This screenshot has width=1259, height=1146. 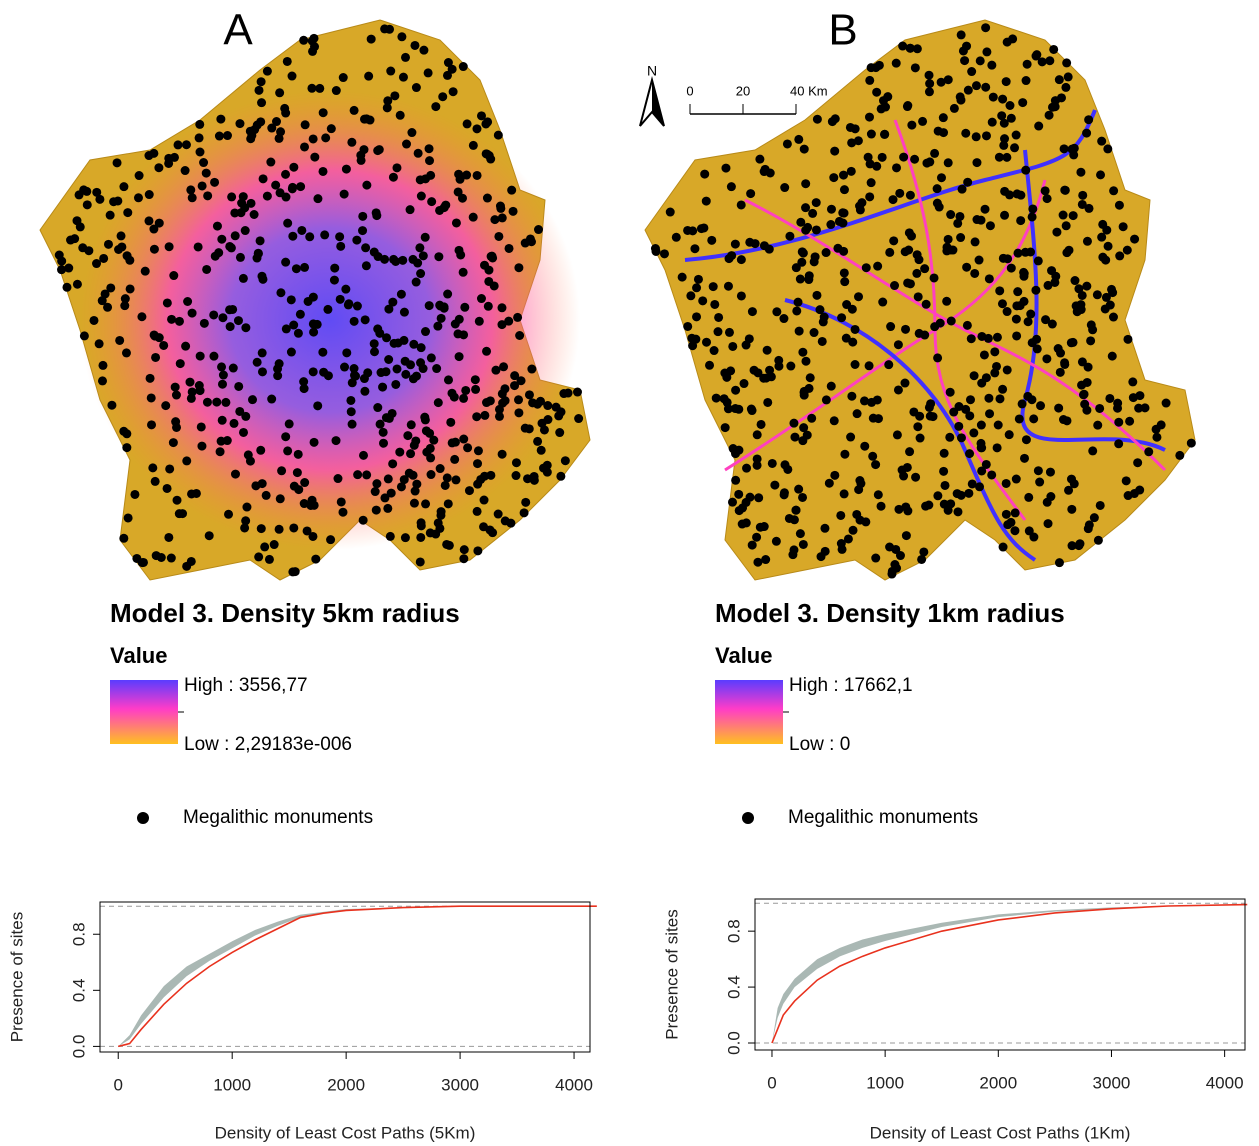 What do you see at coordinates (268, 744) in the screenshot?
I see `legend-low: Low : 2,29183e-006` at bounding box center [268, 744].